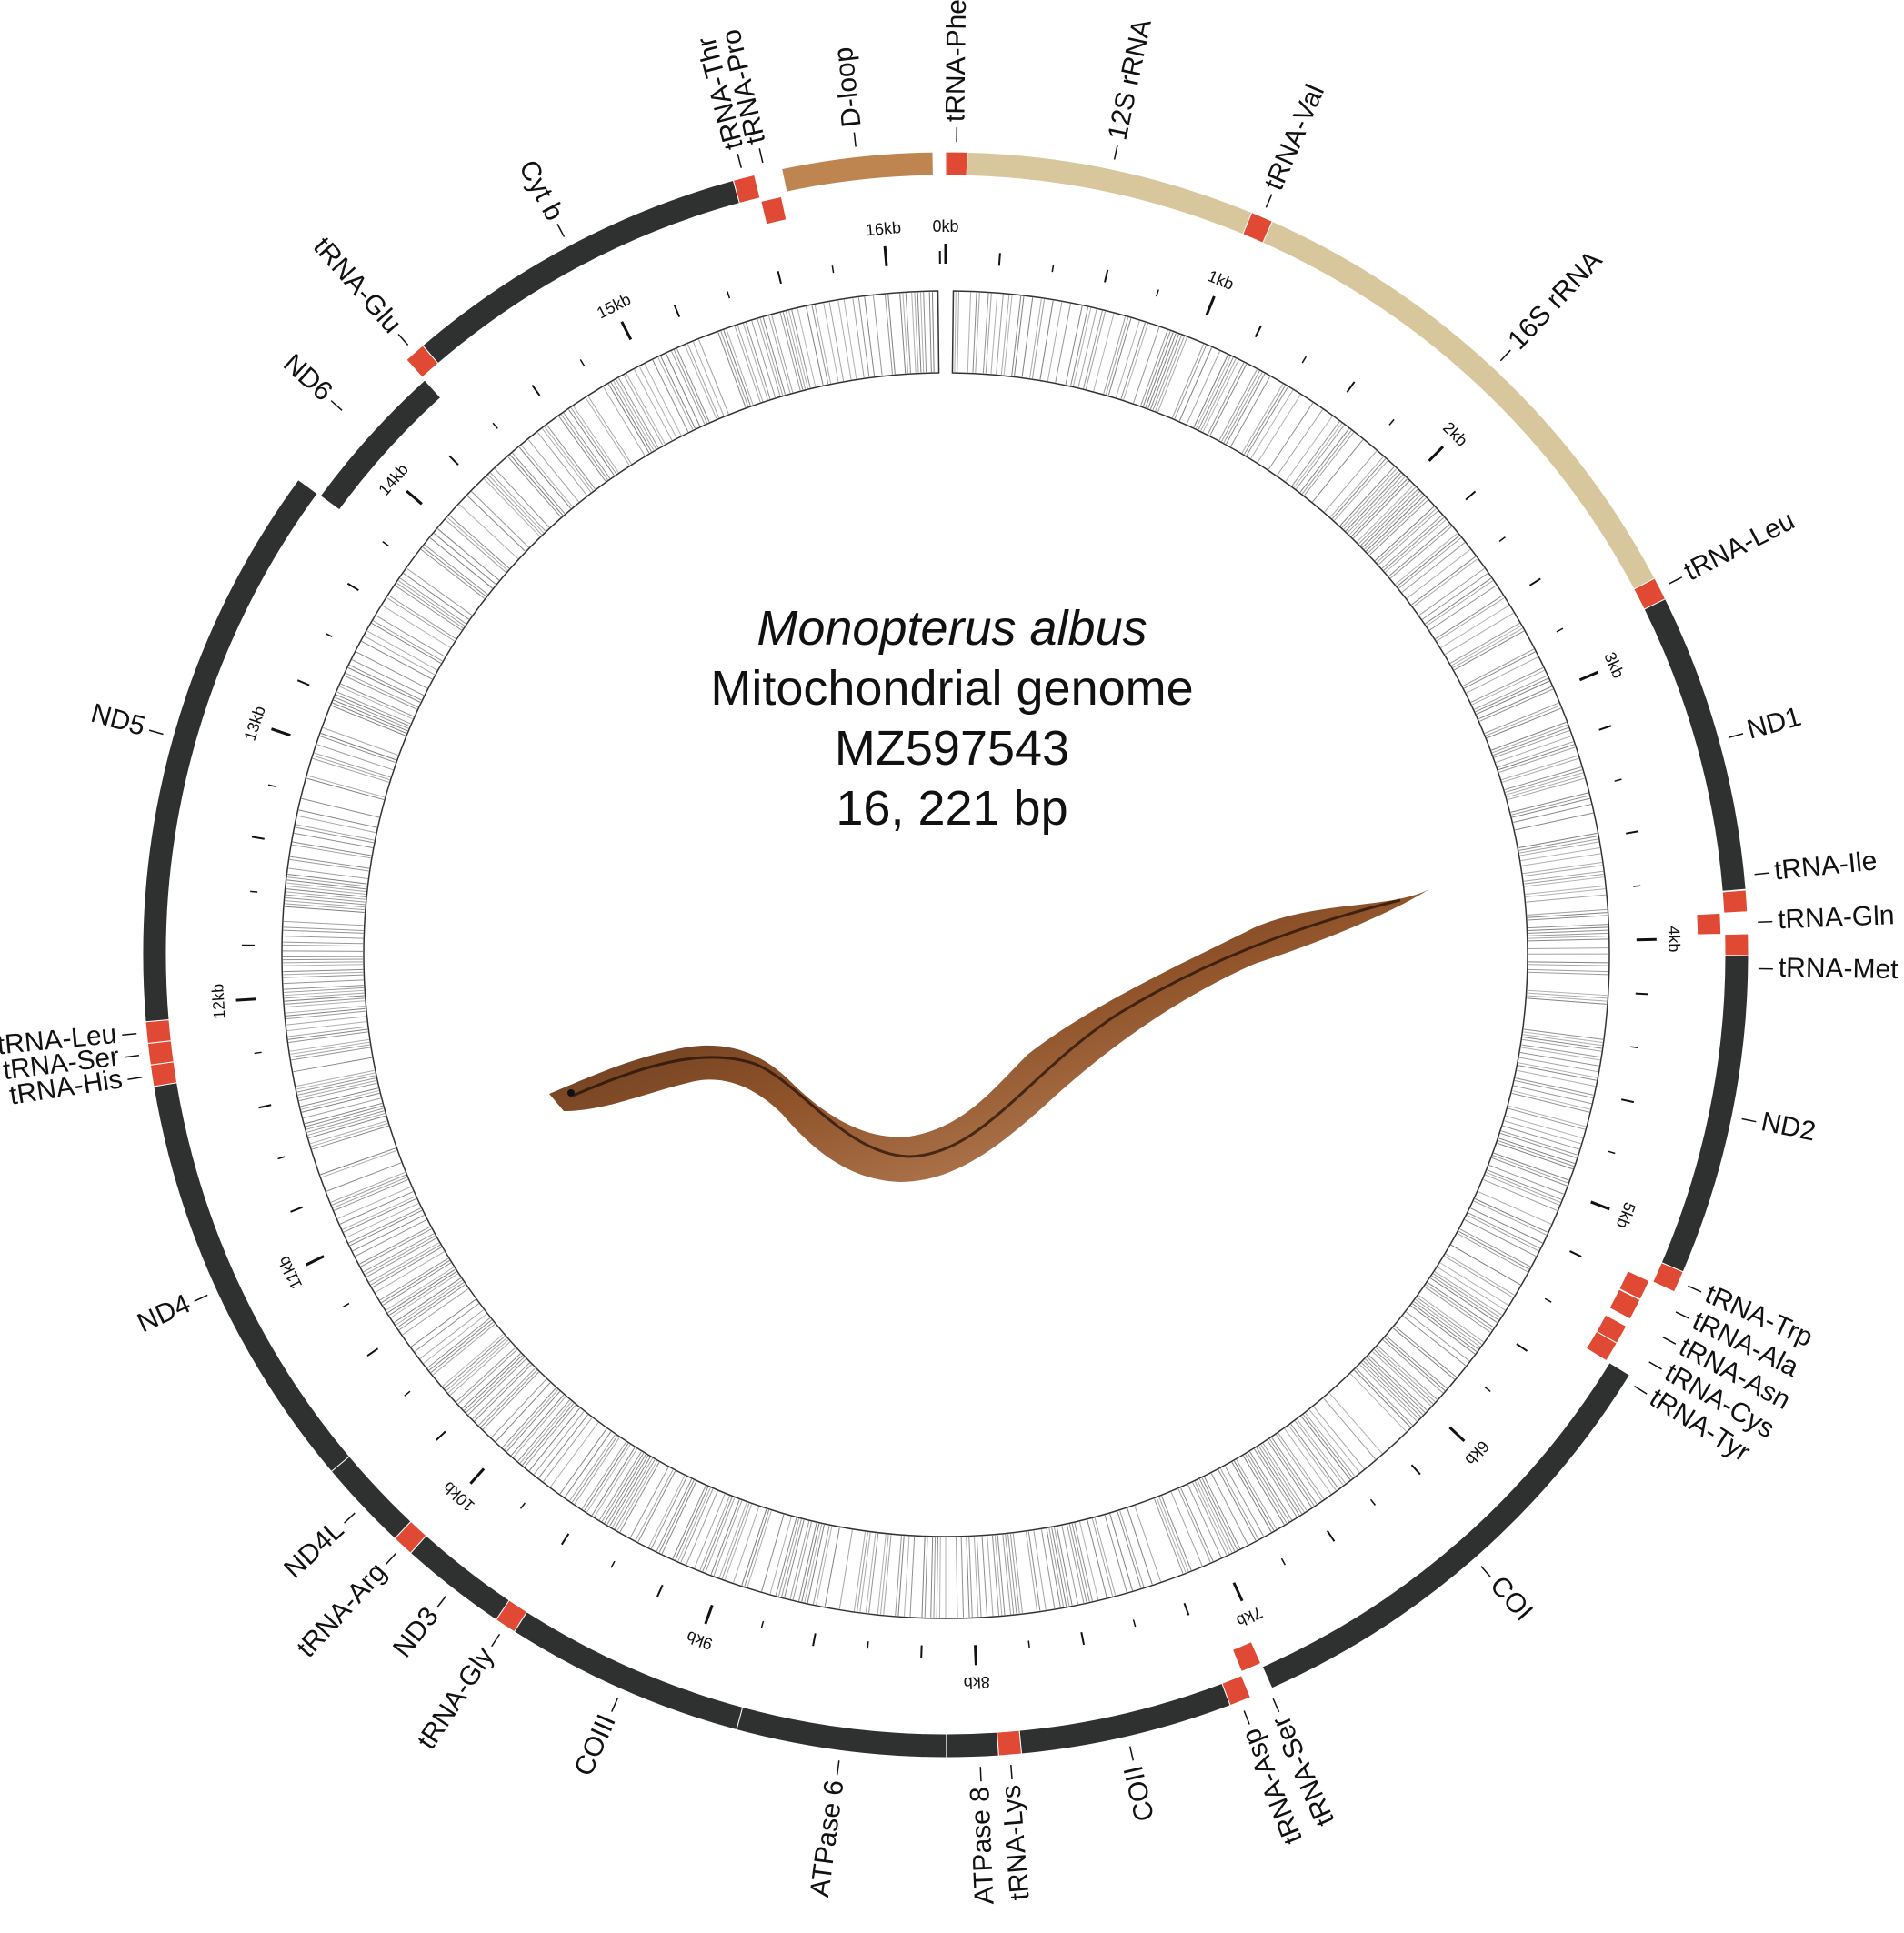 The width and height of the screenshot is (1904, 1933). Describe the element at coordinates (1130, 79) in the screenshot. I see `feature-label: 12S rRNA` at that location.